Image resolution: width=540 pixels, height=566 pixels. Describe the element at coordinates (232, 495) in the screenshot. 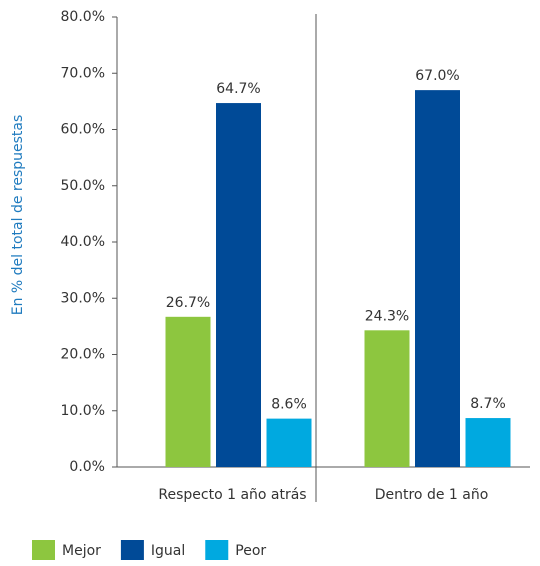

I see `x-tick-label: Respecto 1 año atrás` at that location.